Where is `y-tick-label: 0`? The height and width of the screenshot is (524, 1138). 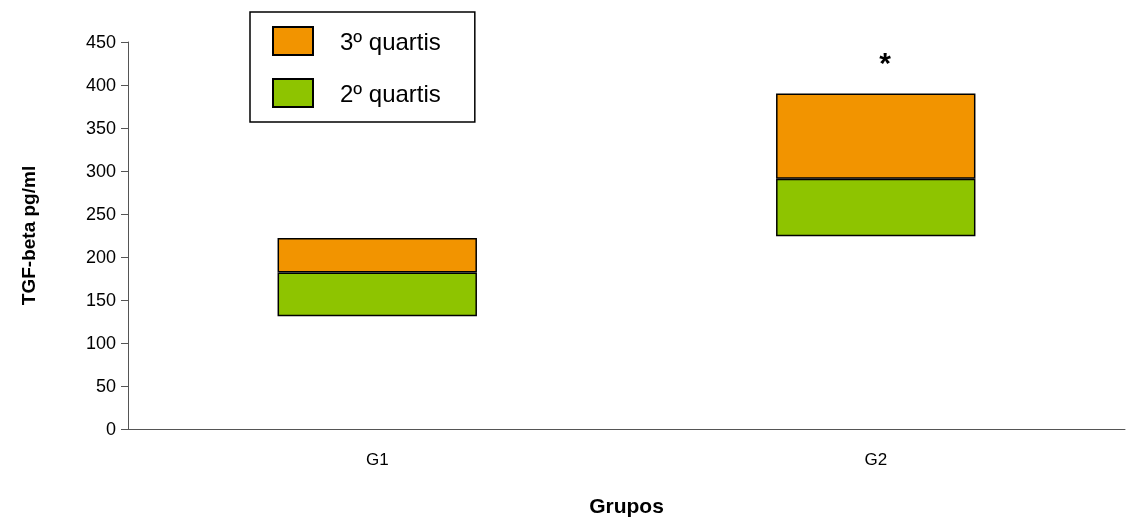
y-tick-label: 0 is located at coordinates (110, 429).